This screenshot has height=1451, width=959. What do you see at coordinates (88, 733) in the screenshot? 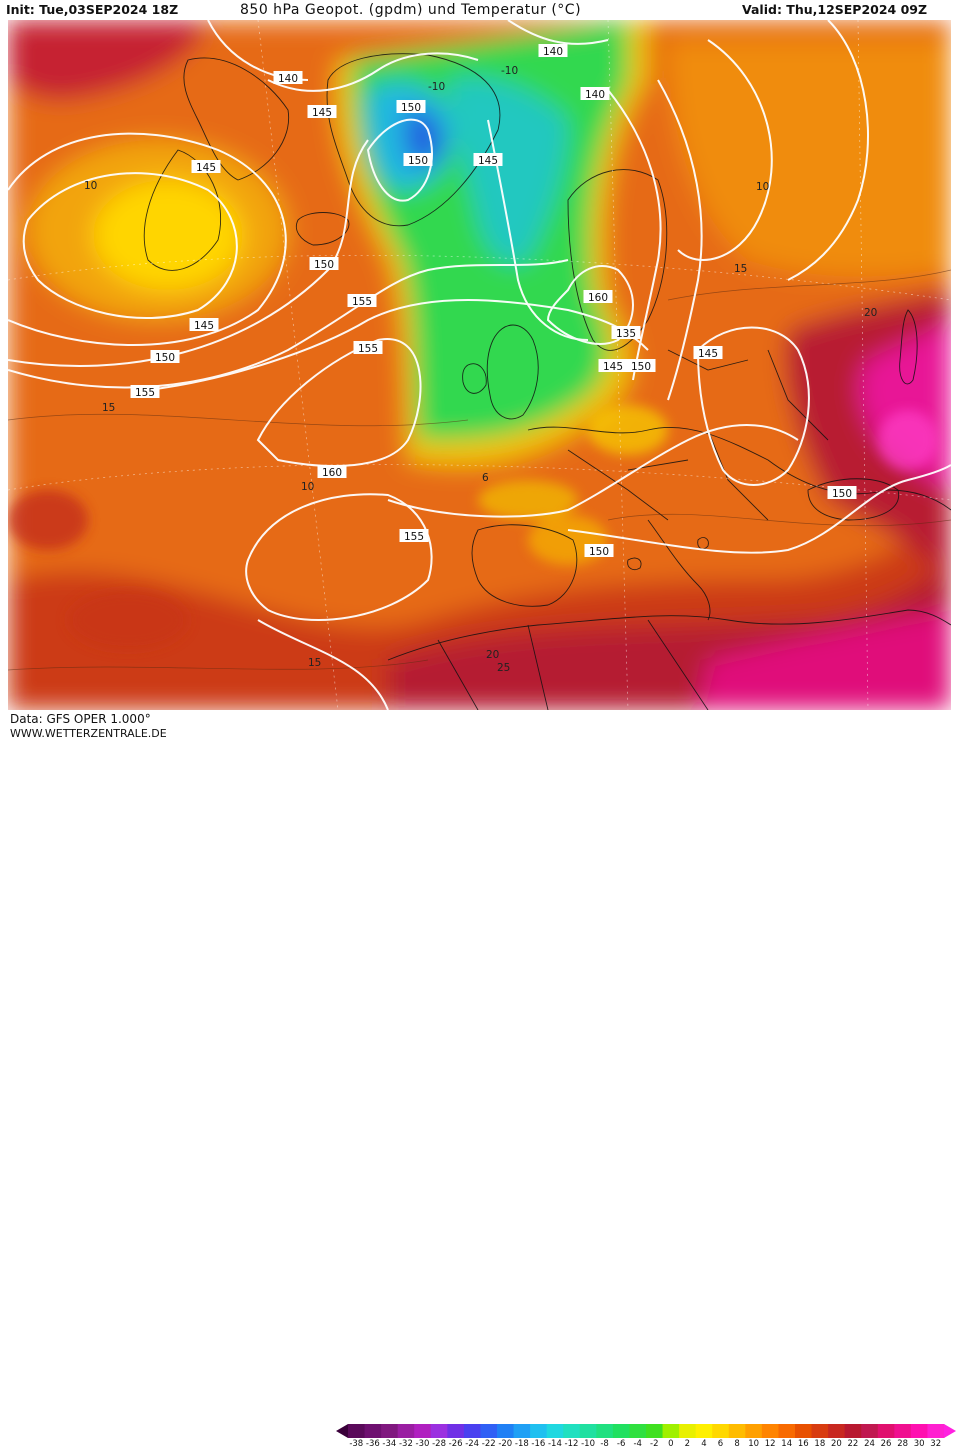
I see `website: WWW.WETTERZENTRALE.DE` at bounding box center [88, 733].